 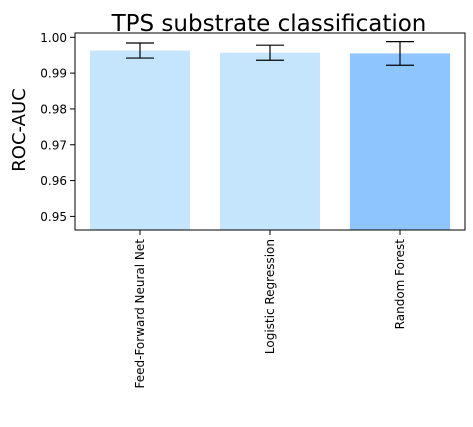 I want to click on y-tick-label: 0.95, so click(x=53, y=217).